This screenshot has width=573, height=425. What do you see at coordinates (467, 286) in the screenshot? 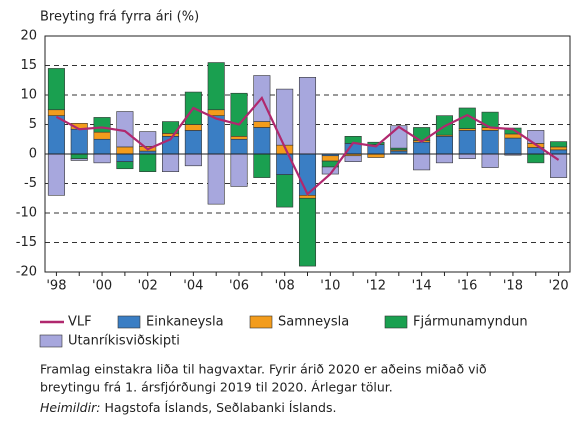
I see `x-tick-label: '16` at bounding box center [467, 286].